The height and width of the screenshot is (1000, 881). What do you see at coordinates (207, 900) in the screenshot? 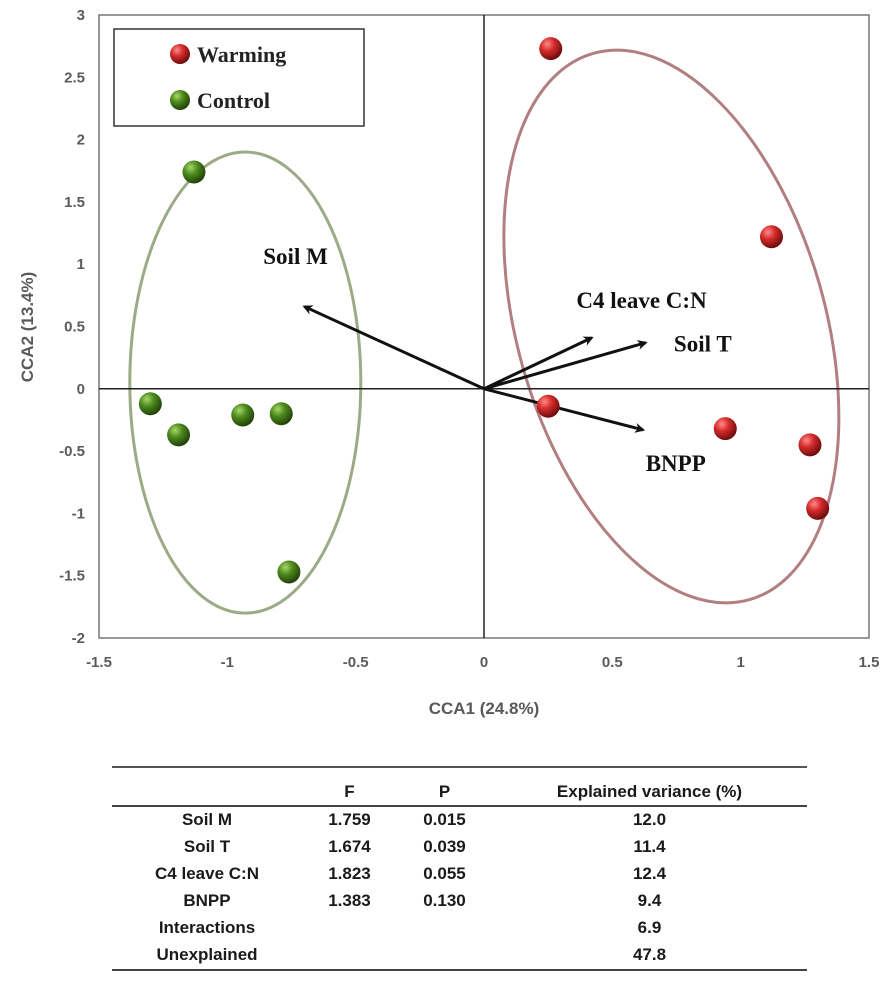
I see `row-name: BNPP` at bounding box center [207, 900].